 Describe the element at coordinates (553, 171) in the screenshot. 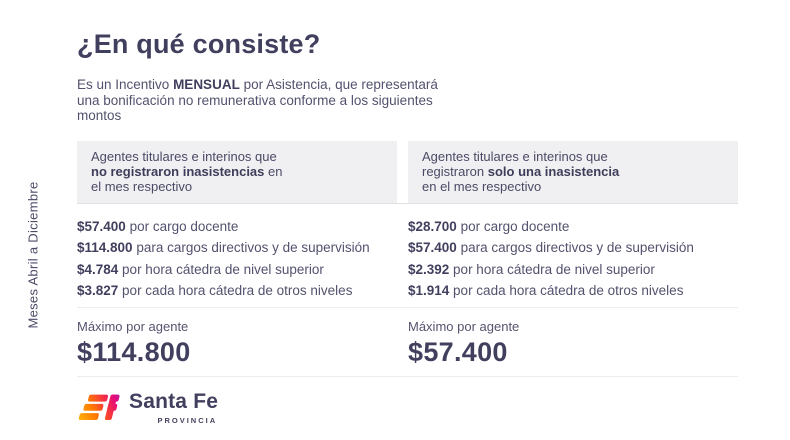

I see `right-header-bold: solo una inasistencia` at that location.